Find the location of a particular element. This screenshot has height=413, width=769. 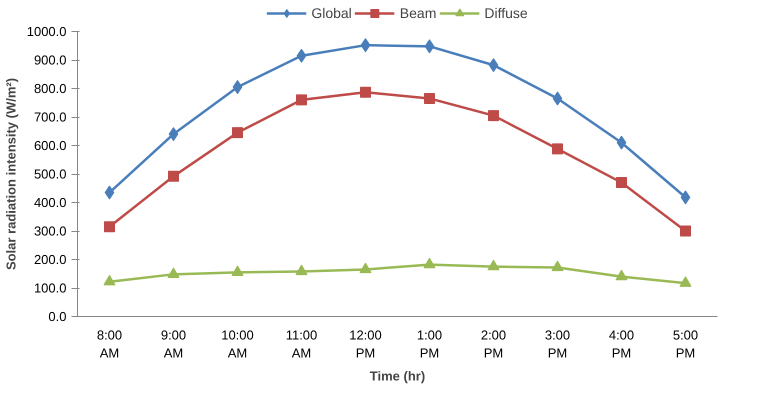

y-tick-label: 300.0 is located at coordinates (50, 231).